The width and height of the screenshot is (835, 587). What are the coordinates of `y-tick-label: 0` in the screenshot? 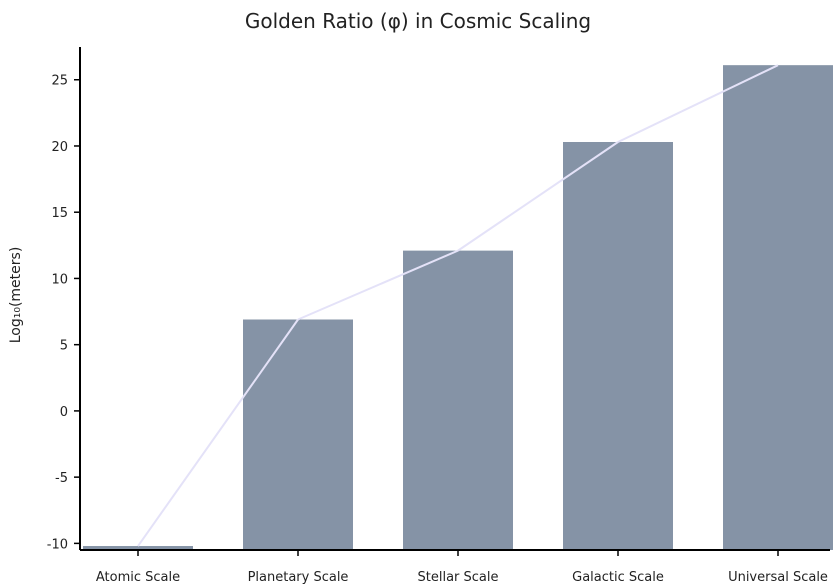 It's located at (64, 412).